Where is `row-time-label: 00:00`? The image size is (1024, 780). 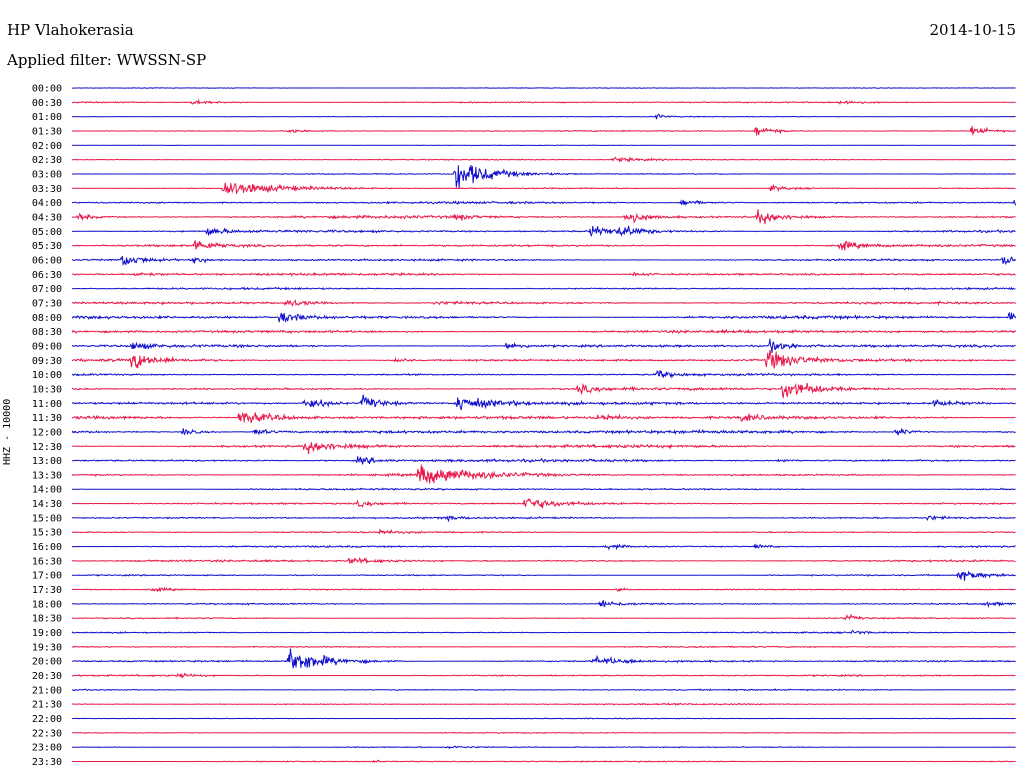 row-time-label: 00:00 is located at coordinates (47, 89).